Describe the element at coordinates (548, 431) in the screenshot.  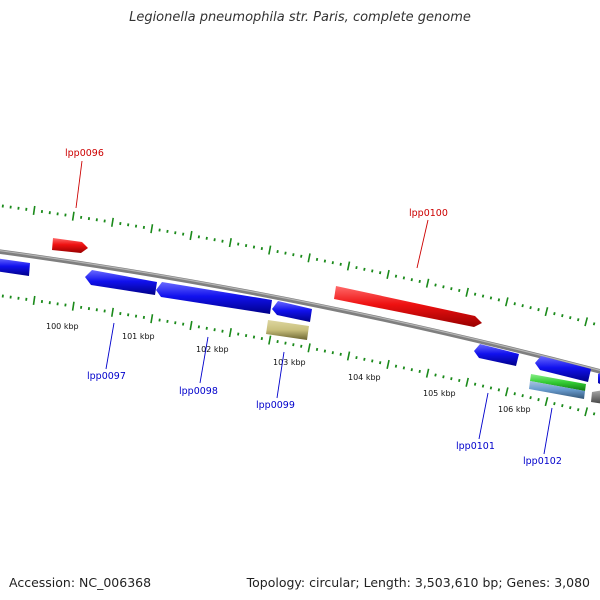
I see `leader-line-lpp0102` at that location.